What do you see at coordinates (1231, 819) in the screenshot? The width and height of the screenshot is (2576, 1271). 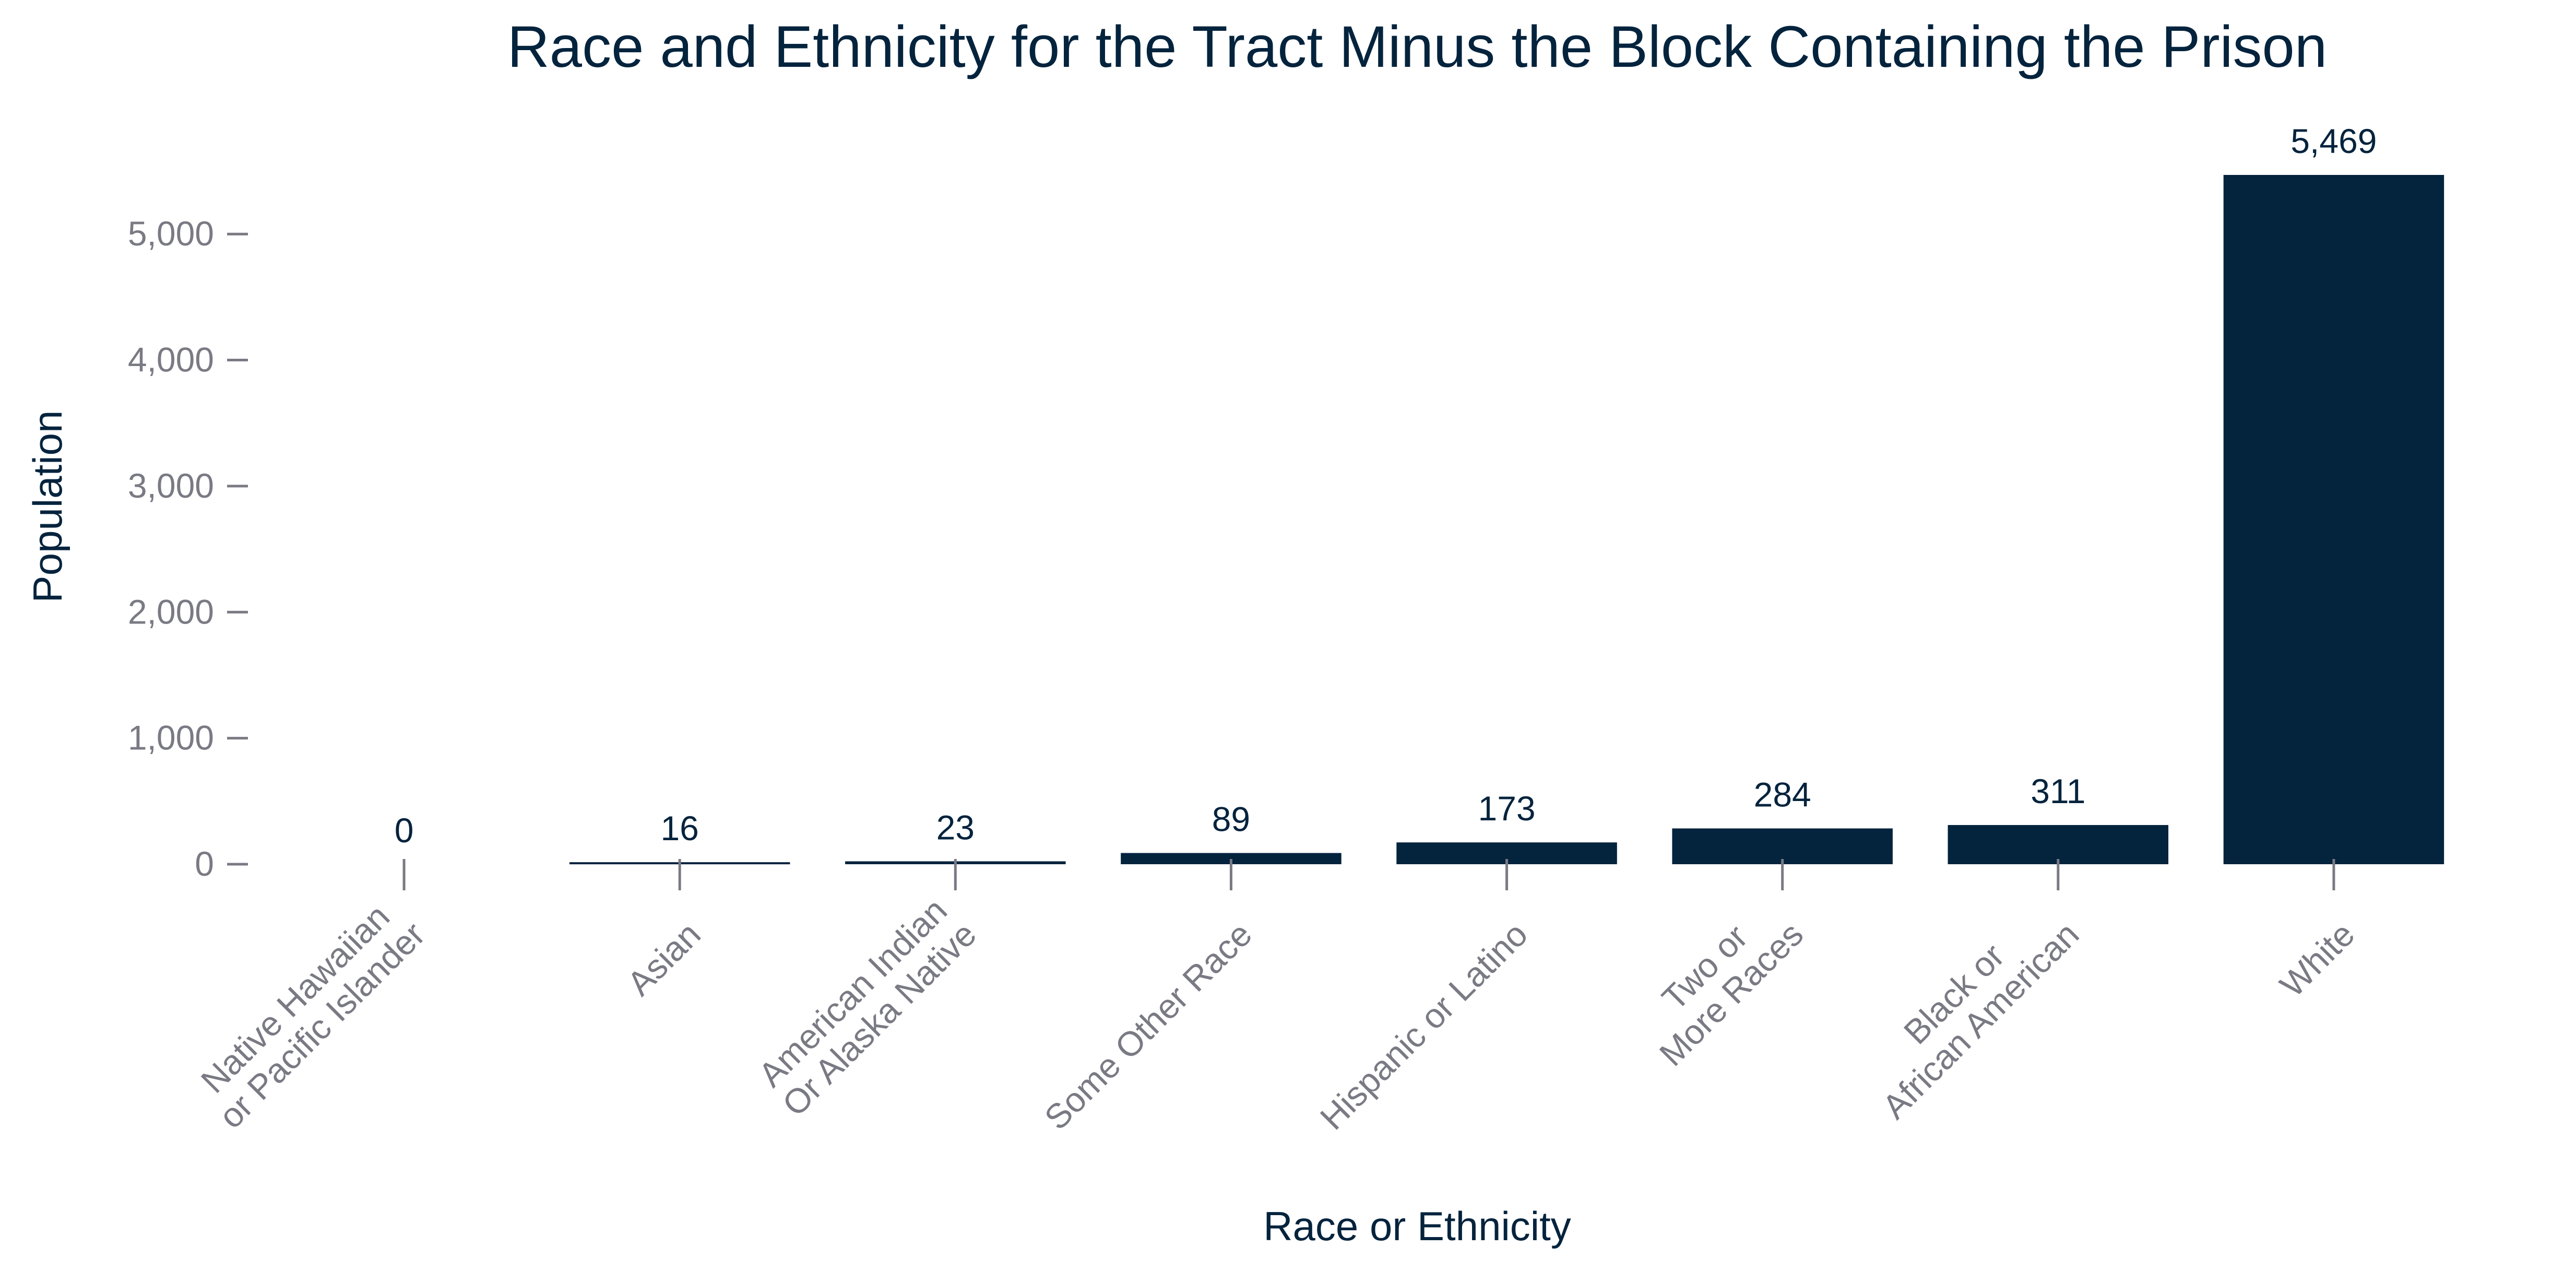 I see `bar-value-label: 89` at bounding box center [1231, 819].